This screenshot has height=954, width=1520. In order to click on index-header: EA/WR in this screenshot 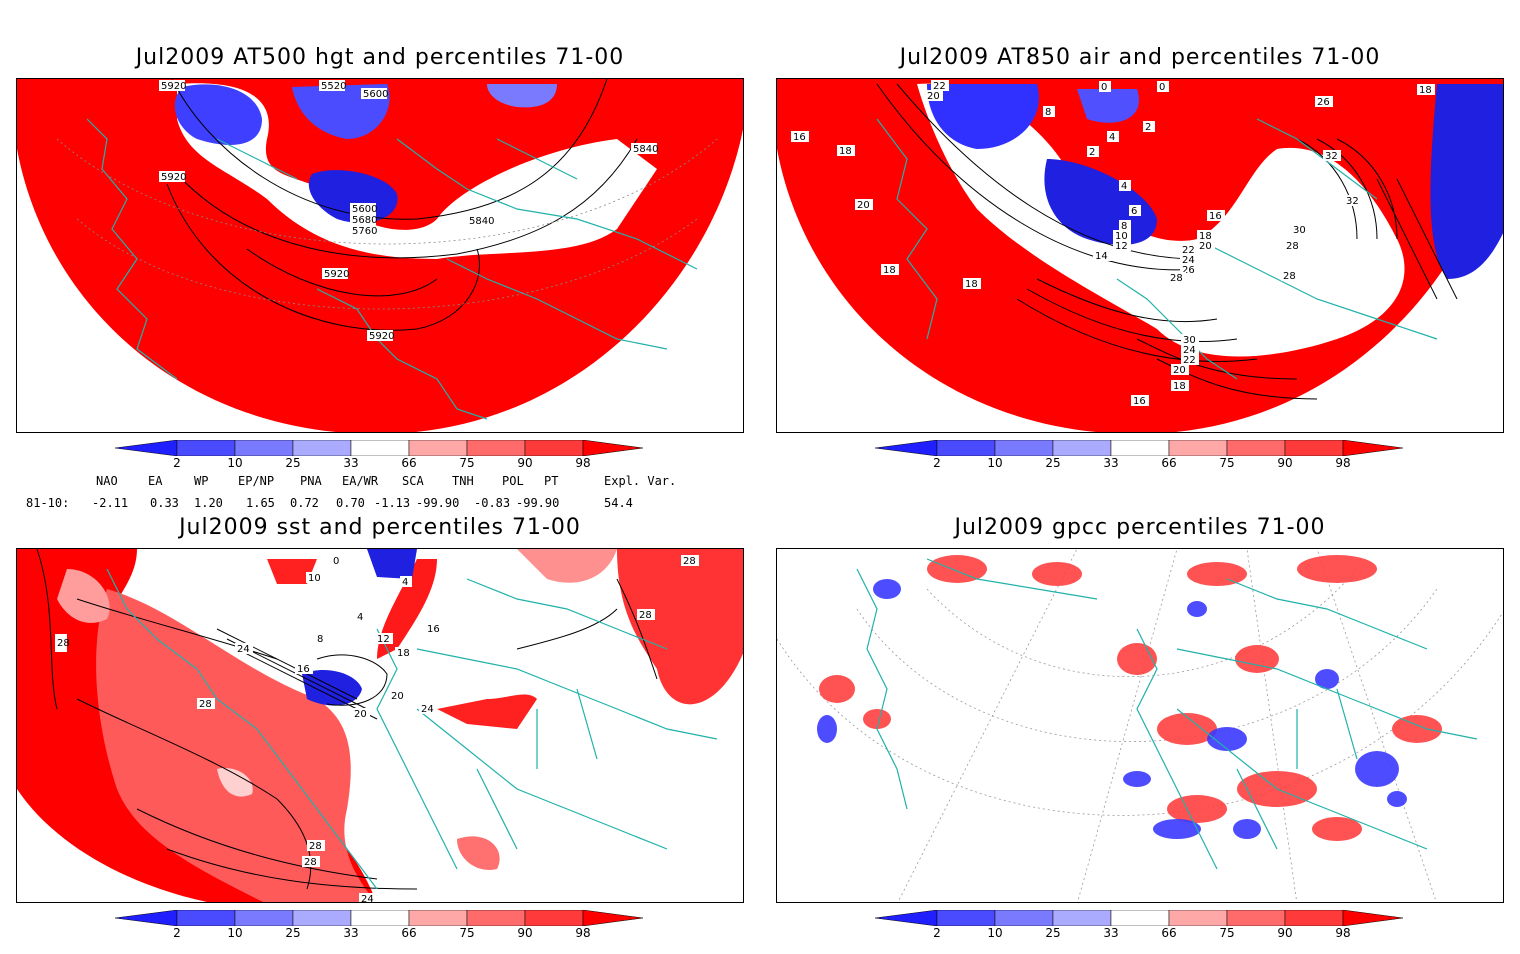, I will do `click(360, 481)`.